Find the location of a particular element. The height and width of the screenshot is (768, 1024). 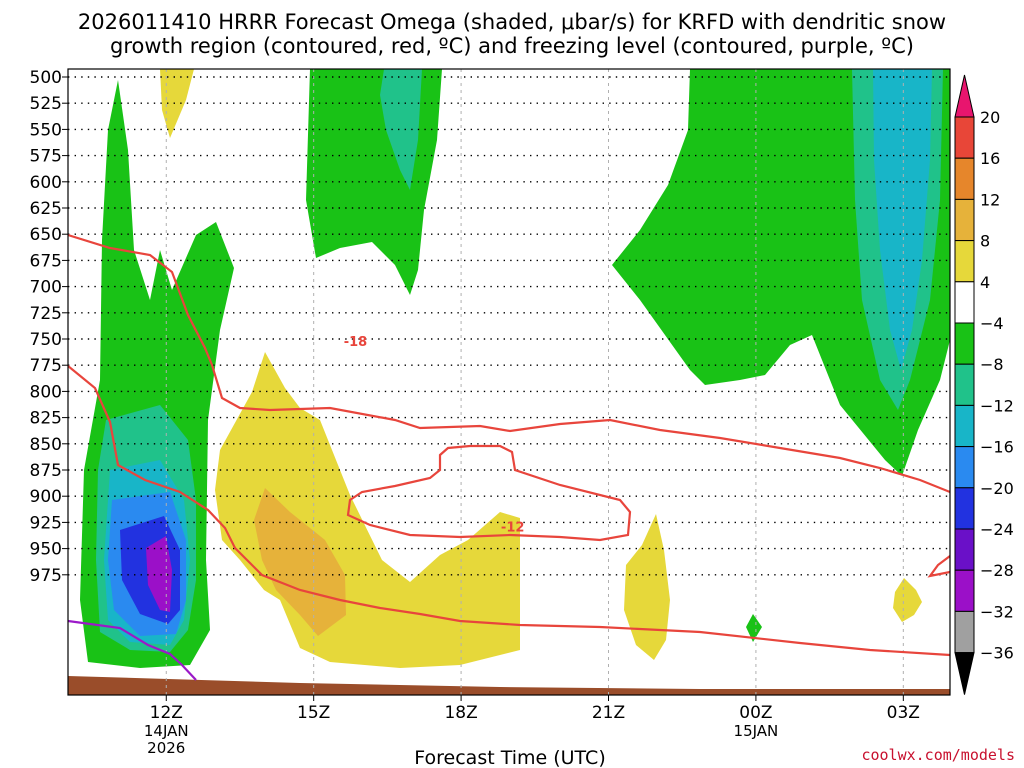

colorbar-label: 4 is located at coordinates (985, 282).